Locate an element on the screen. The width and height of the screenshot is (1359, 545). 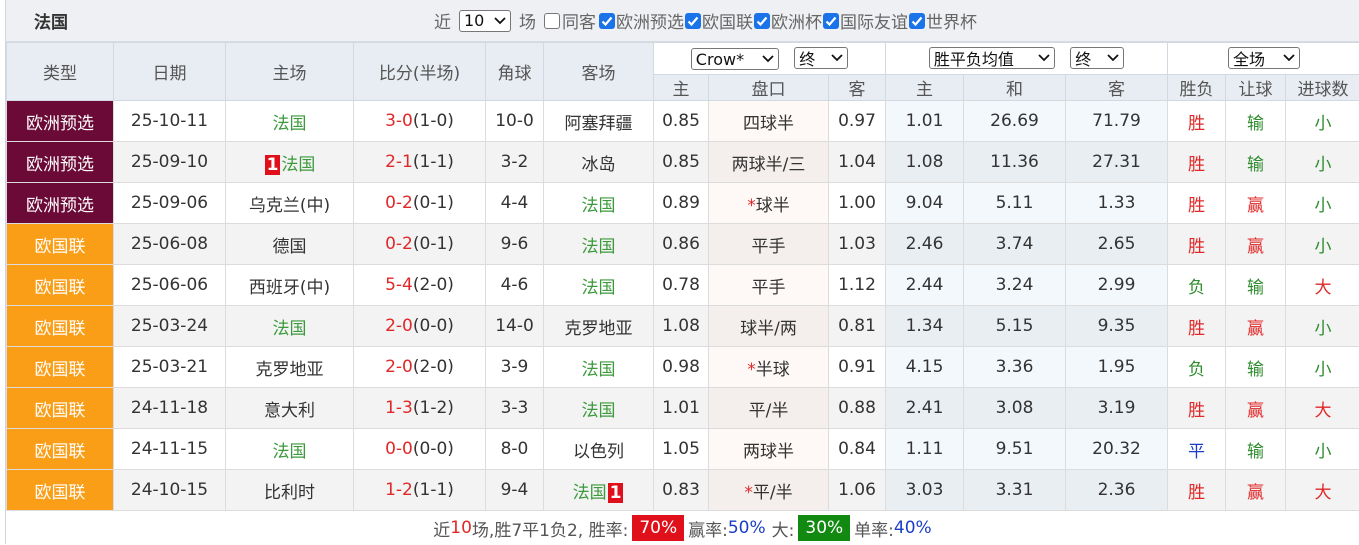
summary-record: 场,胜7平1负2, 胜率: is located at coordinates (550, 528).